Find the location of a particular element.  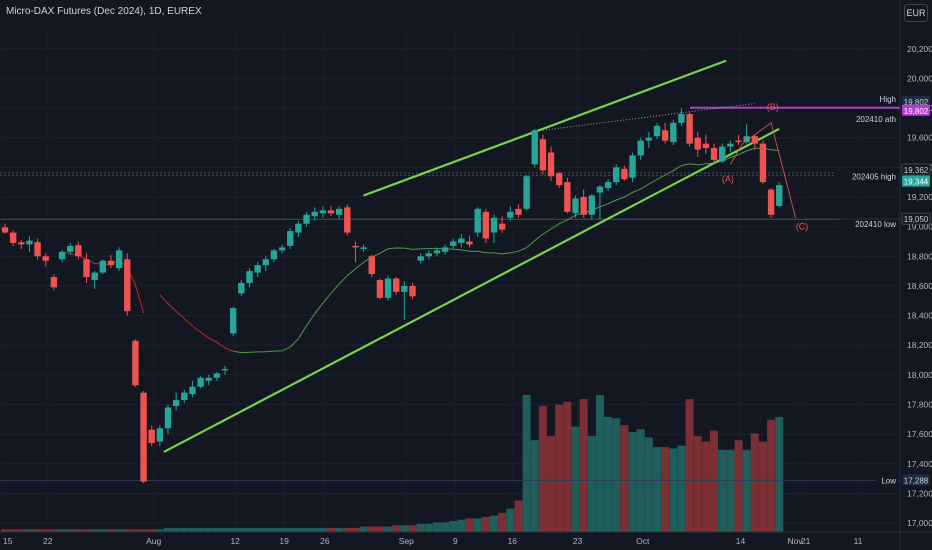

upper-trendline is located at coordinates (545, 128).